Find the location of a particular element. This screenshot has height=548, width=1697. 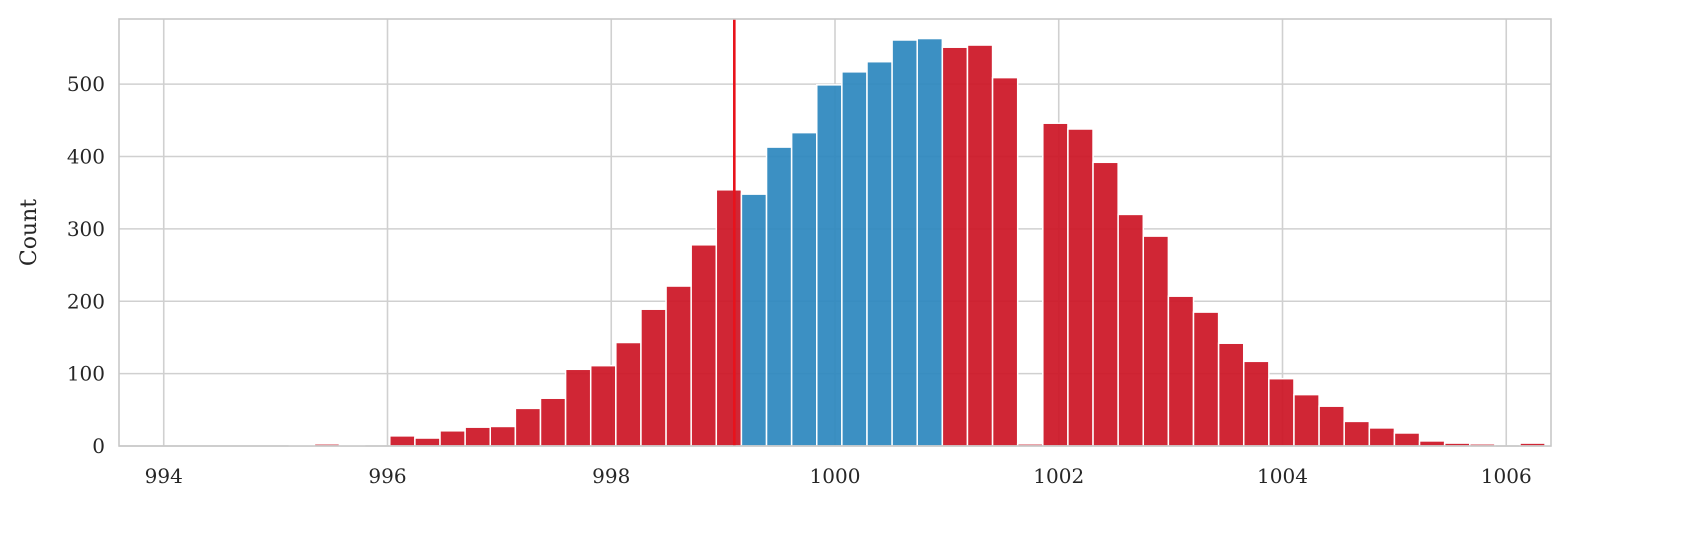

y-axis-title: Count is located at coordinates (29, 232).